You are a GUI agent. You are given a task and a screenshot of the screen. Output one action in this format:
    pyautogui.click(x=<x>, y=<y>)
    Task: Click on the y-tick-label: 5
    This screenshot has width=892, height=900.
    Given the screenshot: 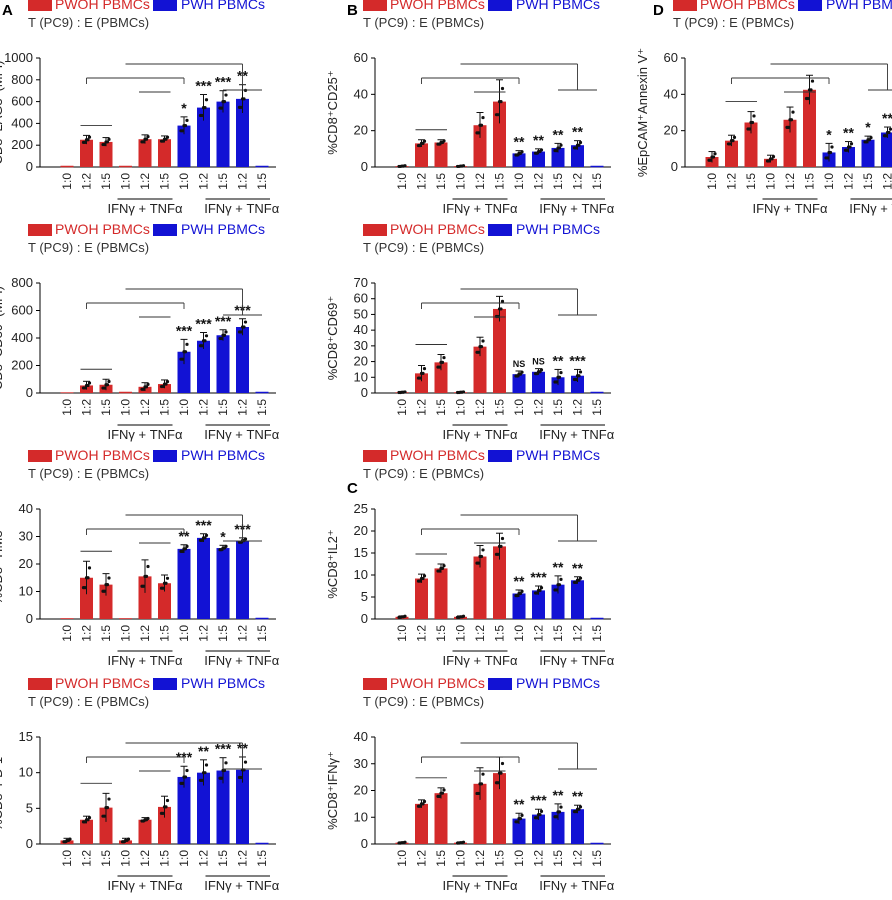 What is the action you would take?
    pyautogui.click(x=29, y=807)
    